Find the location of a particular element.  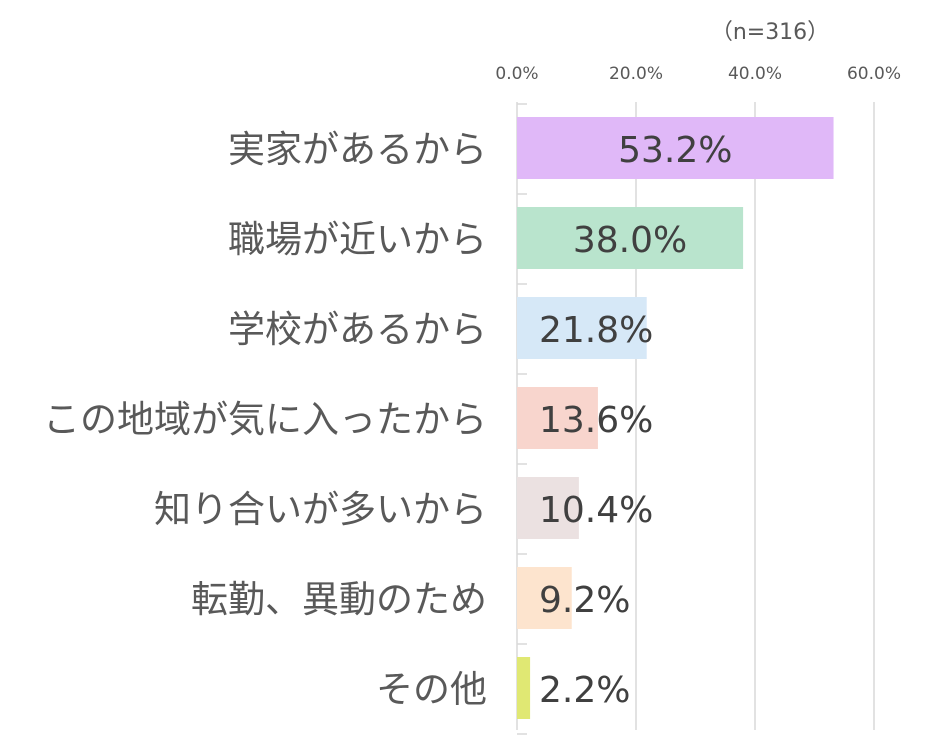

data-label: 13.6% is located at coordinates (596, 420).